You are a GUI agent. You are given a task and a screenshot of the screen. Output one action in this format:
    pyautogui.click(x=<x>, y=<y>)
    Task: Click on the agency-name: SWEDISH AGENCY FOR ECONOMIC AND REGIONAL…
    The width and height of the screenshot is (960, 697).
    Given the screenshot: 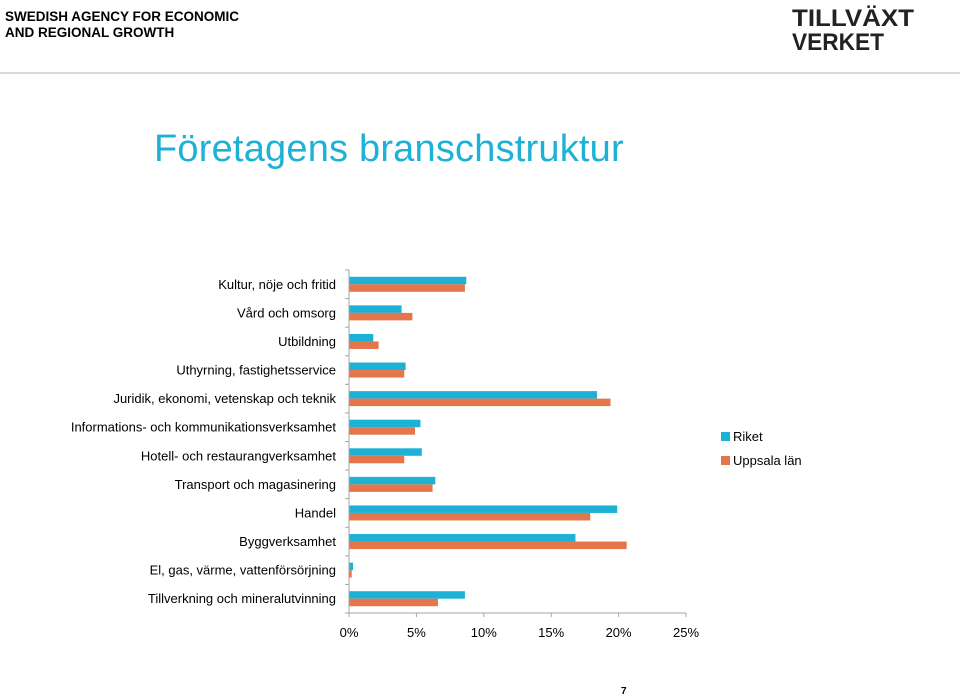 What is the action you would take?
    pyautogui.click(x=122, y=25)
    